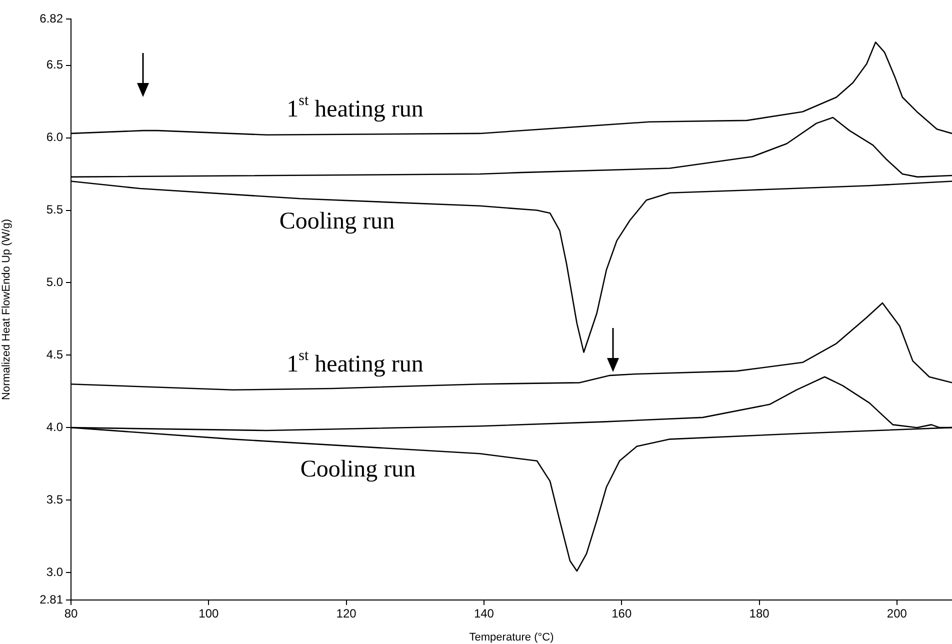  I want to click on y-tick-label: 3.5, so click(55, 499).